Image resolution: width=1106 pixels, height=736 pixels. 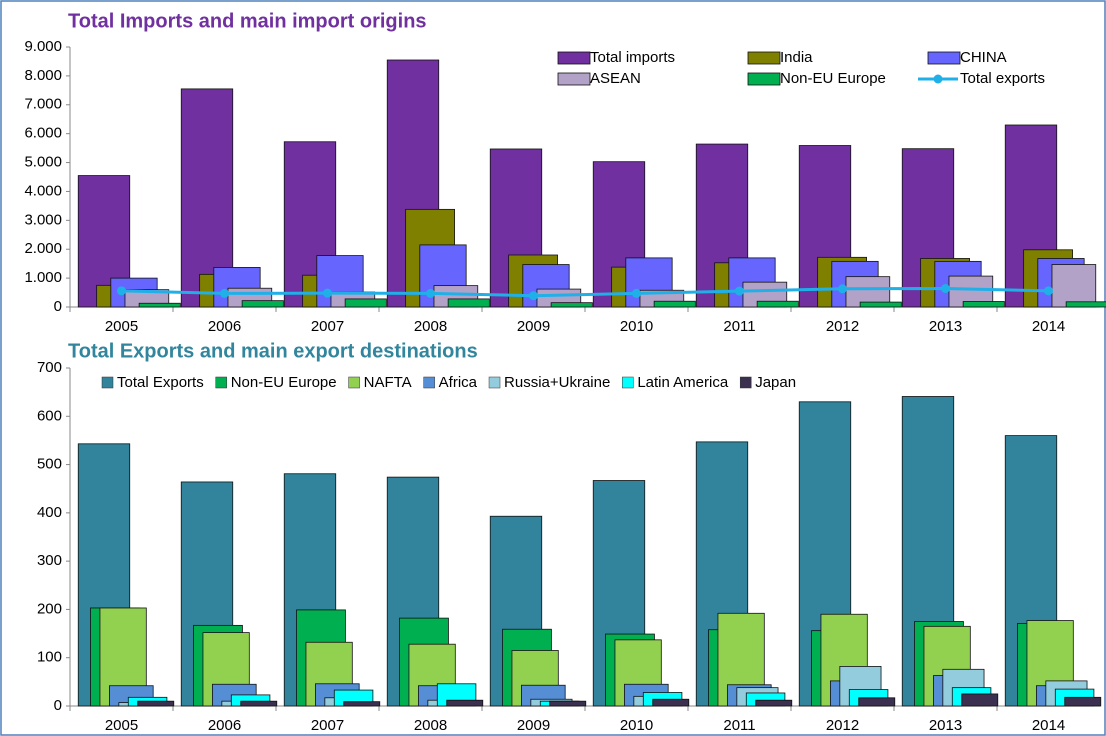 I want to click on y-tick-label: 100, so click(x=49, y=657).